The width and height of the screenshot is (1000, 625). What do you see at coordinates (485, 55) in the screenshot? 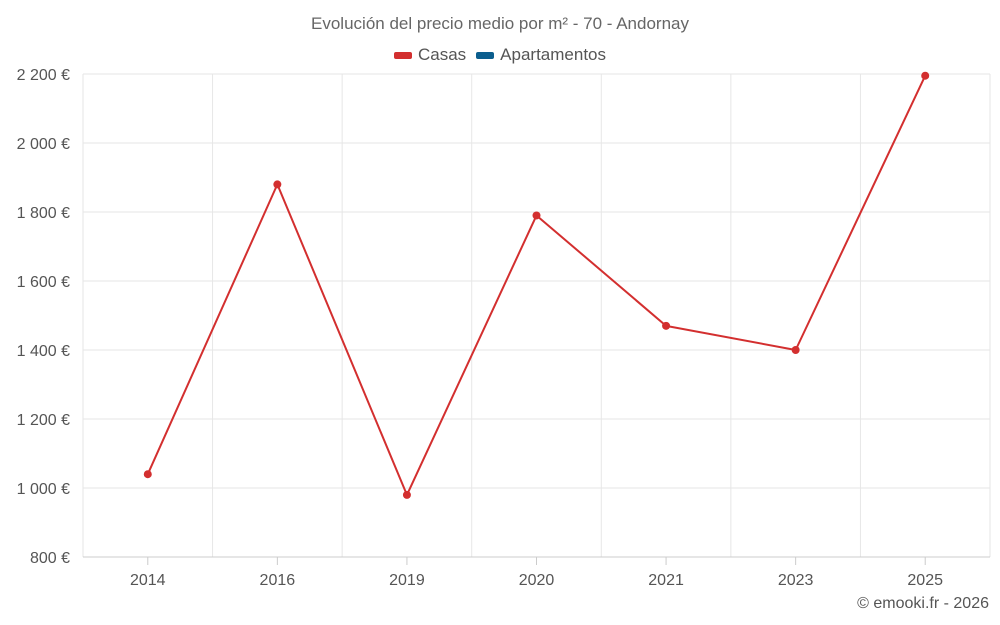
I see `legend-swatch-apartamentos` at bounding box center [485, 55].